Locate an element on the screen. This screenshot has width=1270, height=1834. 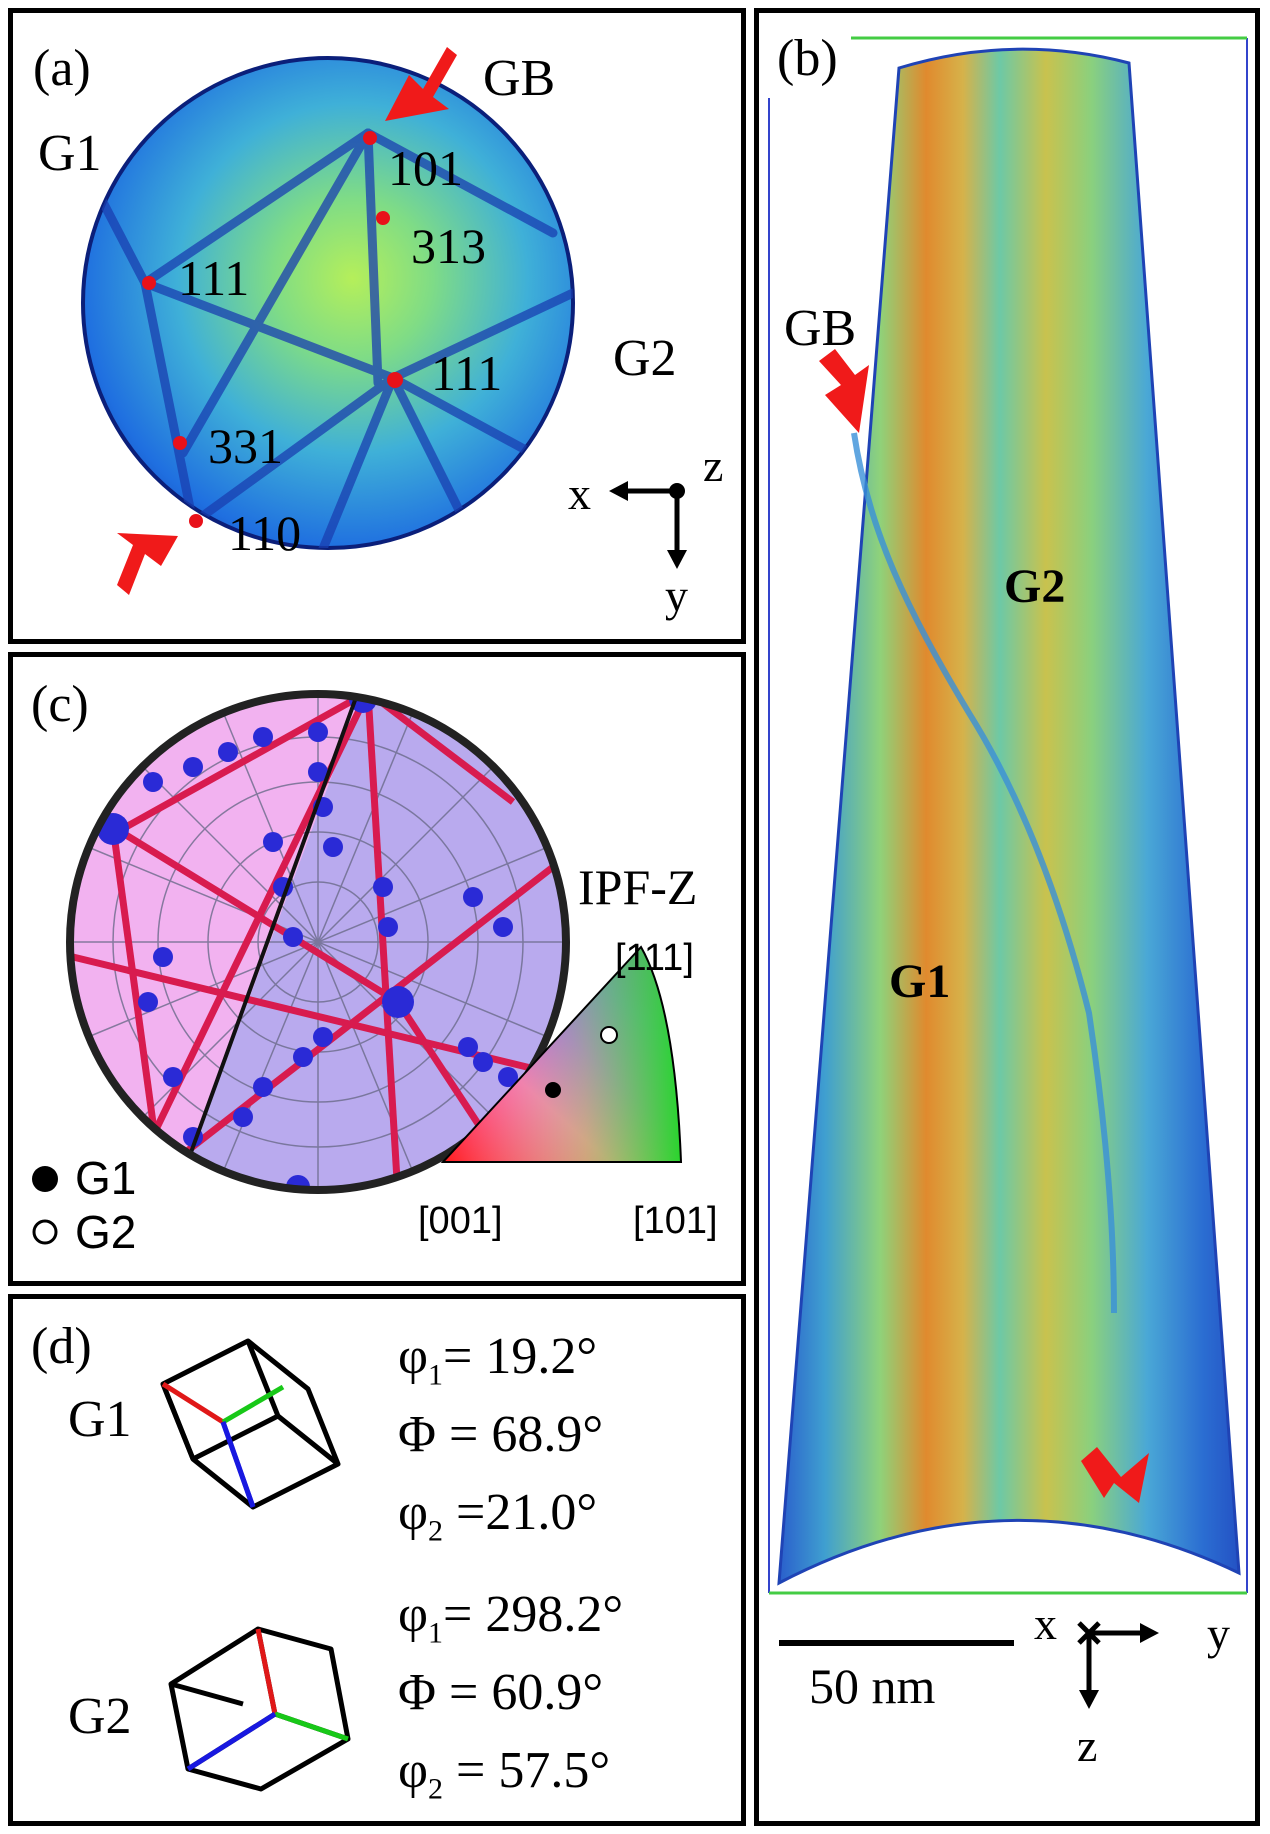
legend-label-g2: G2 is located at coordinates (106, 1232).